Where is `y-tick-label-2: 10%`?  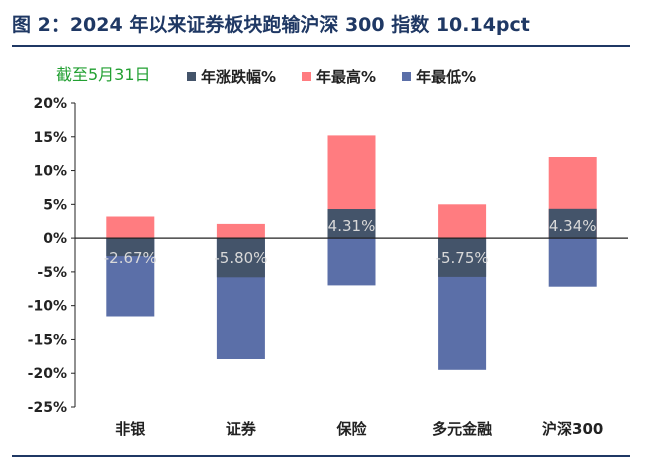
y-tick-label-2: 10% is located at coordinates (50, 172).